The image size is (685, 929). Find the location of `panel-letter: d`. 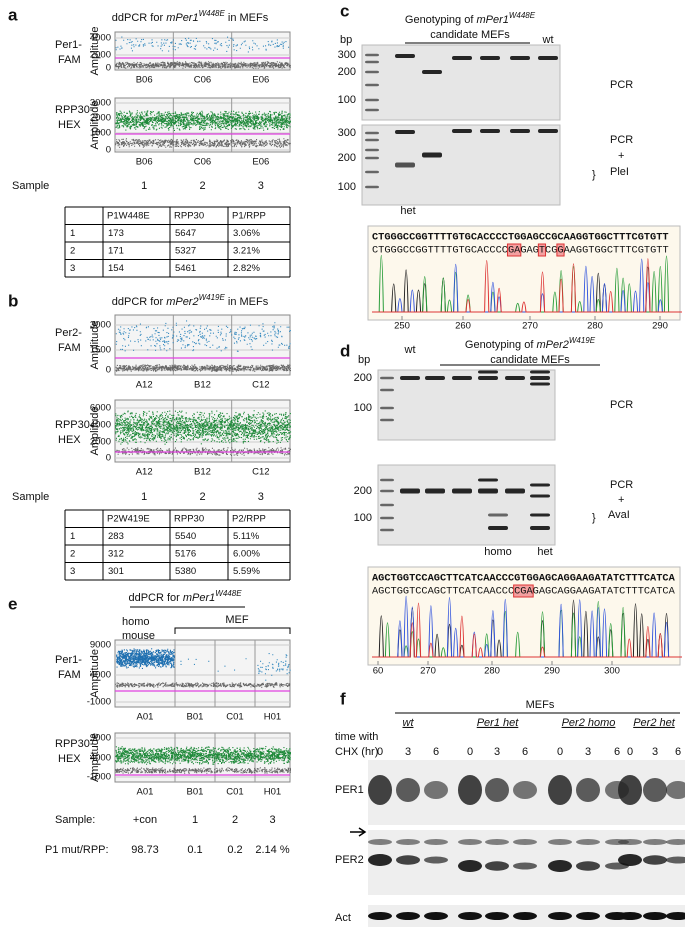

panel-letter: d is located at coordinates (345, 350).